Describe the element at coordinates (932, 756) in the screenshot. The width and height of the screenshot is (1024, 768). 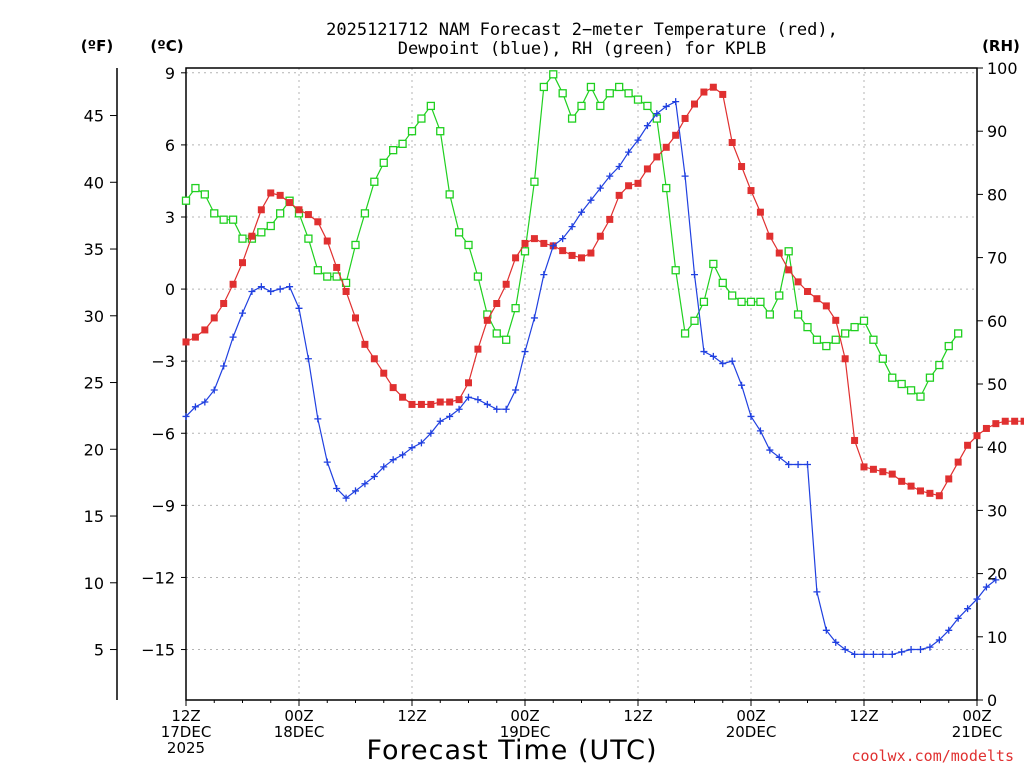
I see `source-credit: coolwx.com/modelts` at that location.